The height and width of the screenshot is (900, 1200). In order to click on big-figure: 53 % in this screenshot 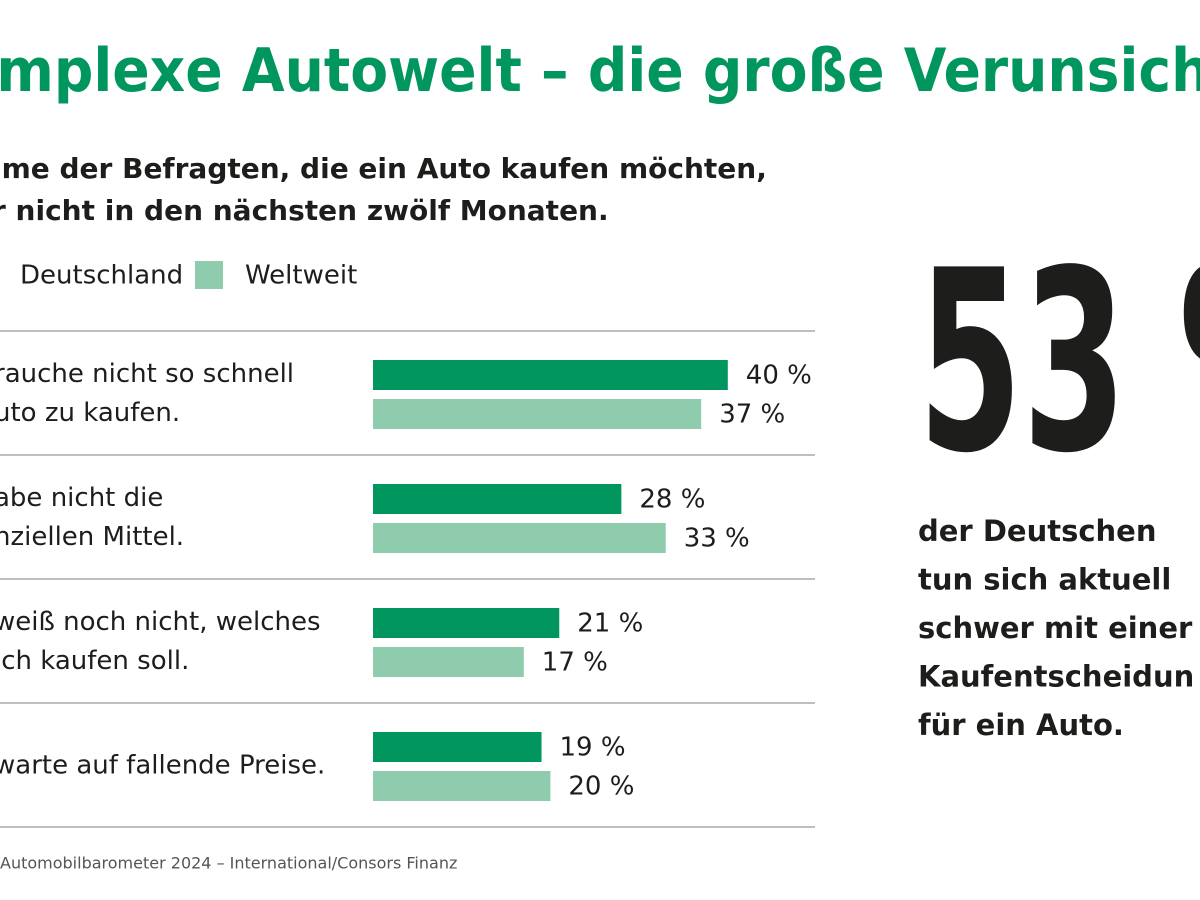, I will do `click(1059, 362)`.